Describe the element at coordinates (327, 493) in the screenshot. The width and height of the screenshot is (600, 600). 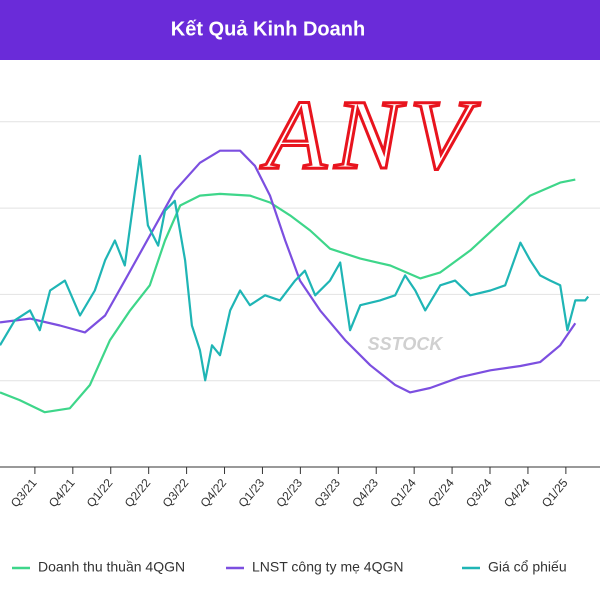
I see `x-tick-label: Q3/23` at that location.